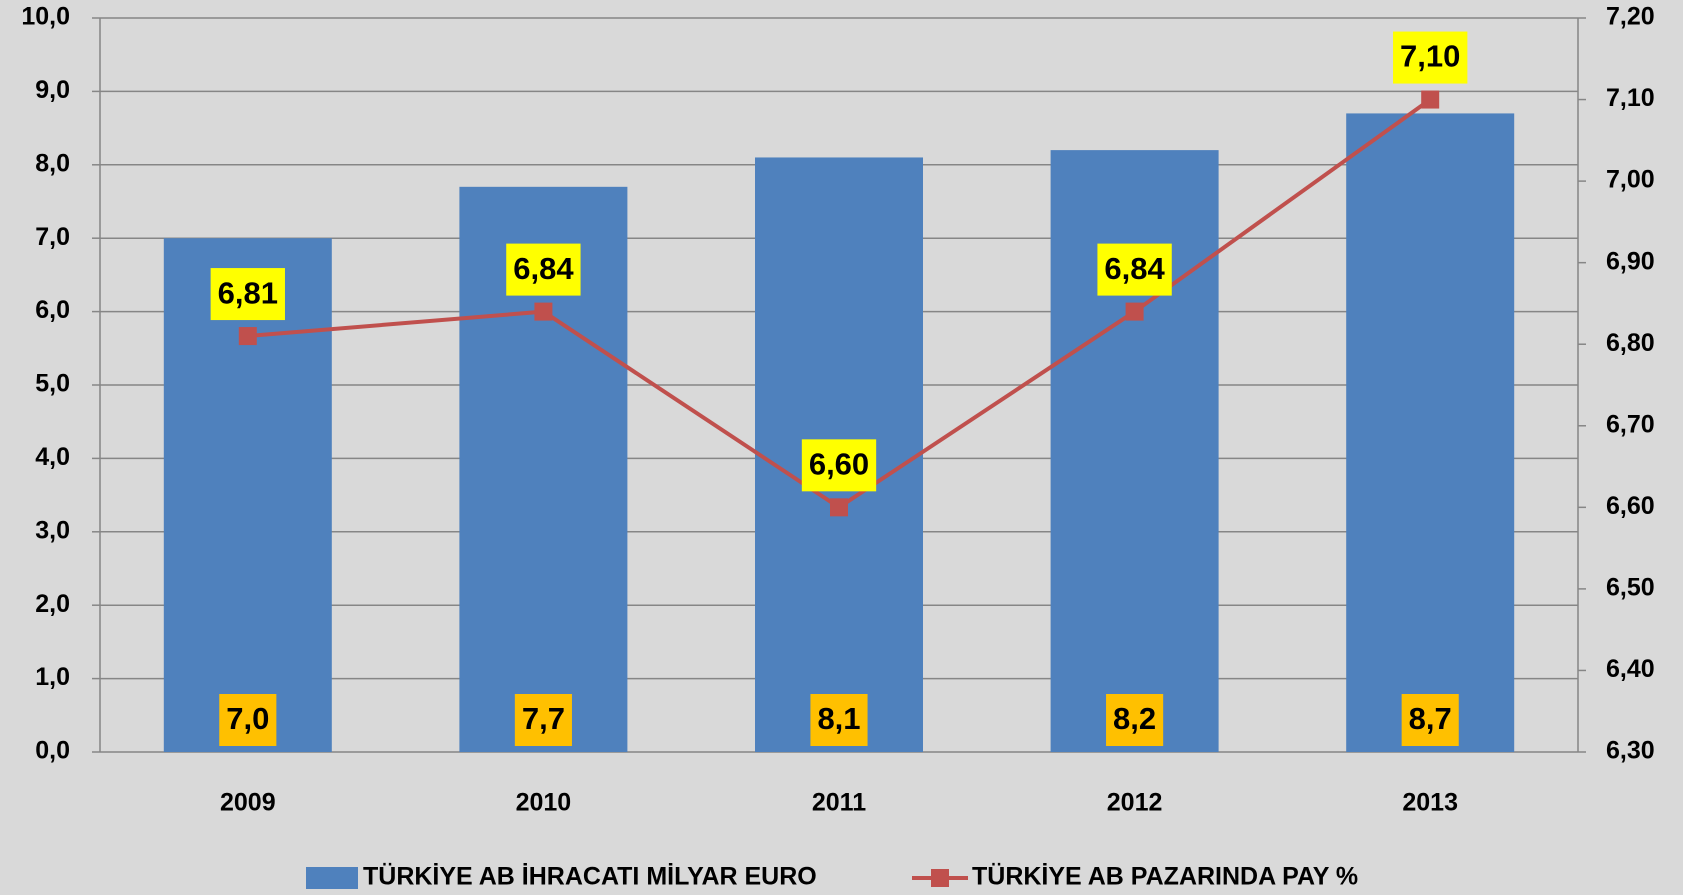  What do you see at coordinates (1630, 751) in the screenshot?
I see `y2-tick-label: 6,30` at bounding box center [1630, 751].